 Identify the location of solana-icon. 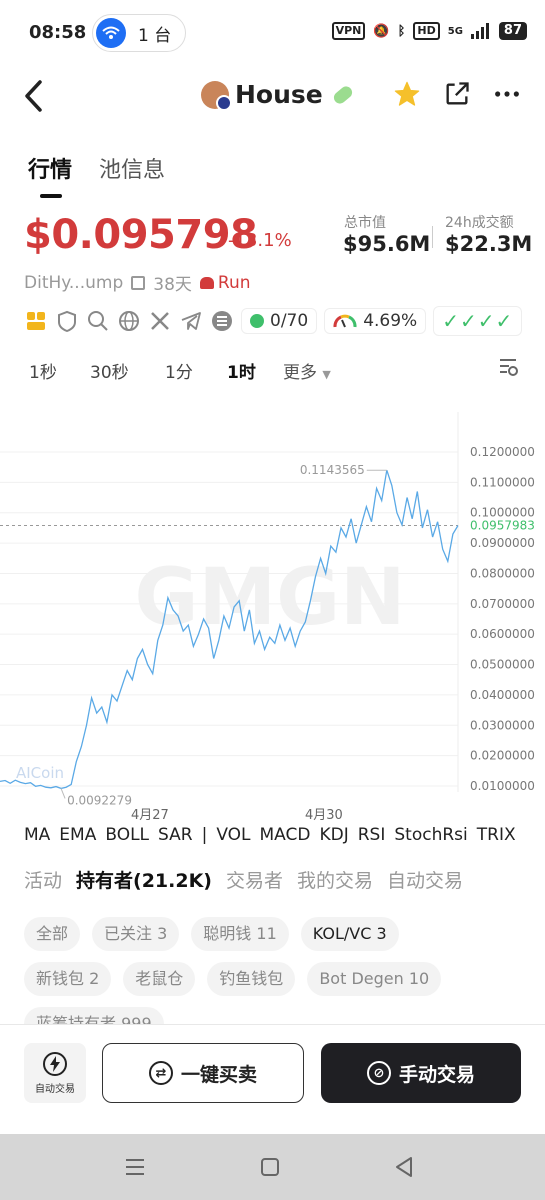
(222, 321).